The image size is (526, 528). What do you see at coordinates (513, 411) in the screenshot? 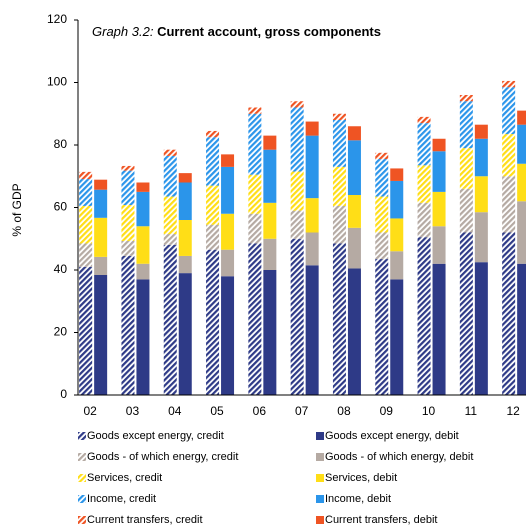
I see `x-tick-label: 12` at bounding box center [513, 411].